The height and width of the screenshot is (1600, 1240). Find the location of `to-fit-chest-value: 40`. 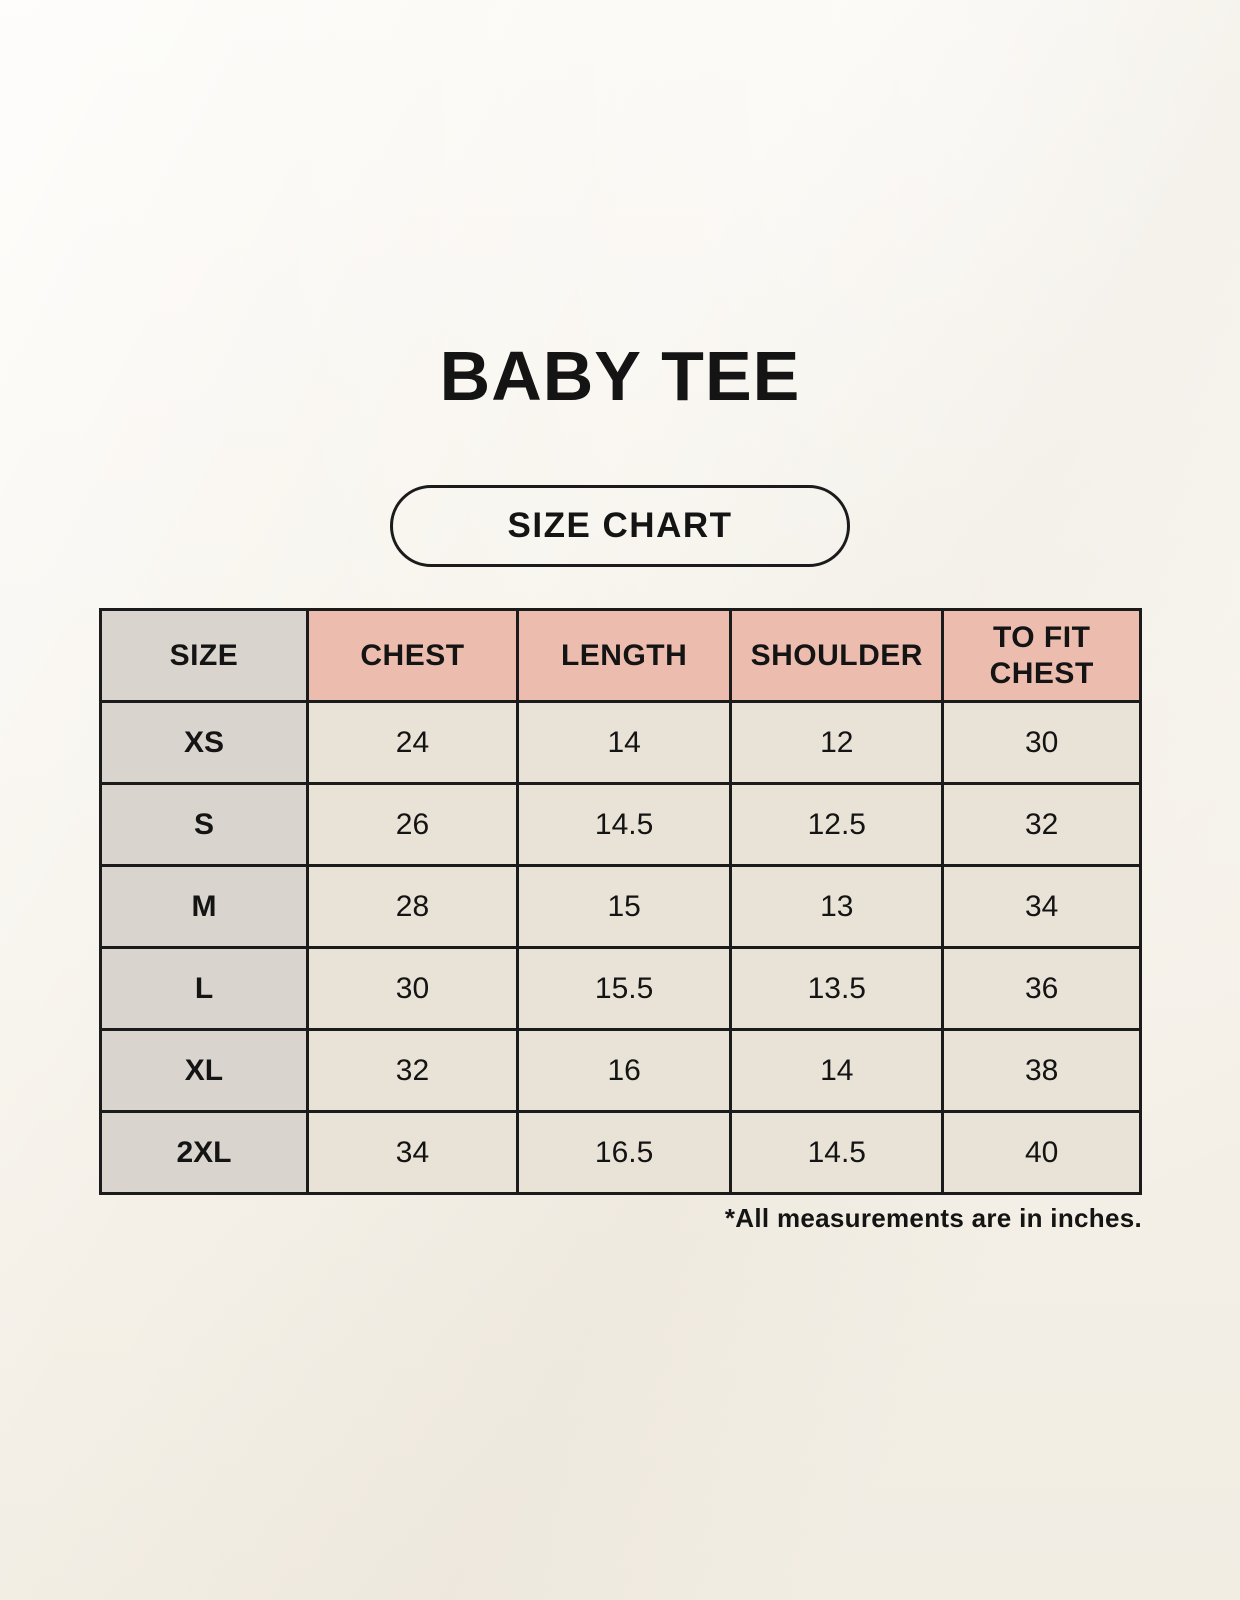

to-fit-chest-value: 40 is located at coordinates (1041, 1152).